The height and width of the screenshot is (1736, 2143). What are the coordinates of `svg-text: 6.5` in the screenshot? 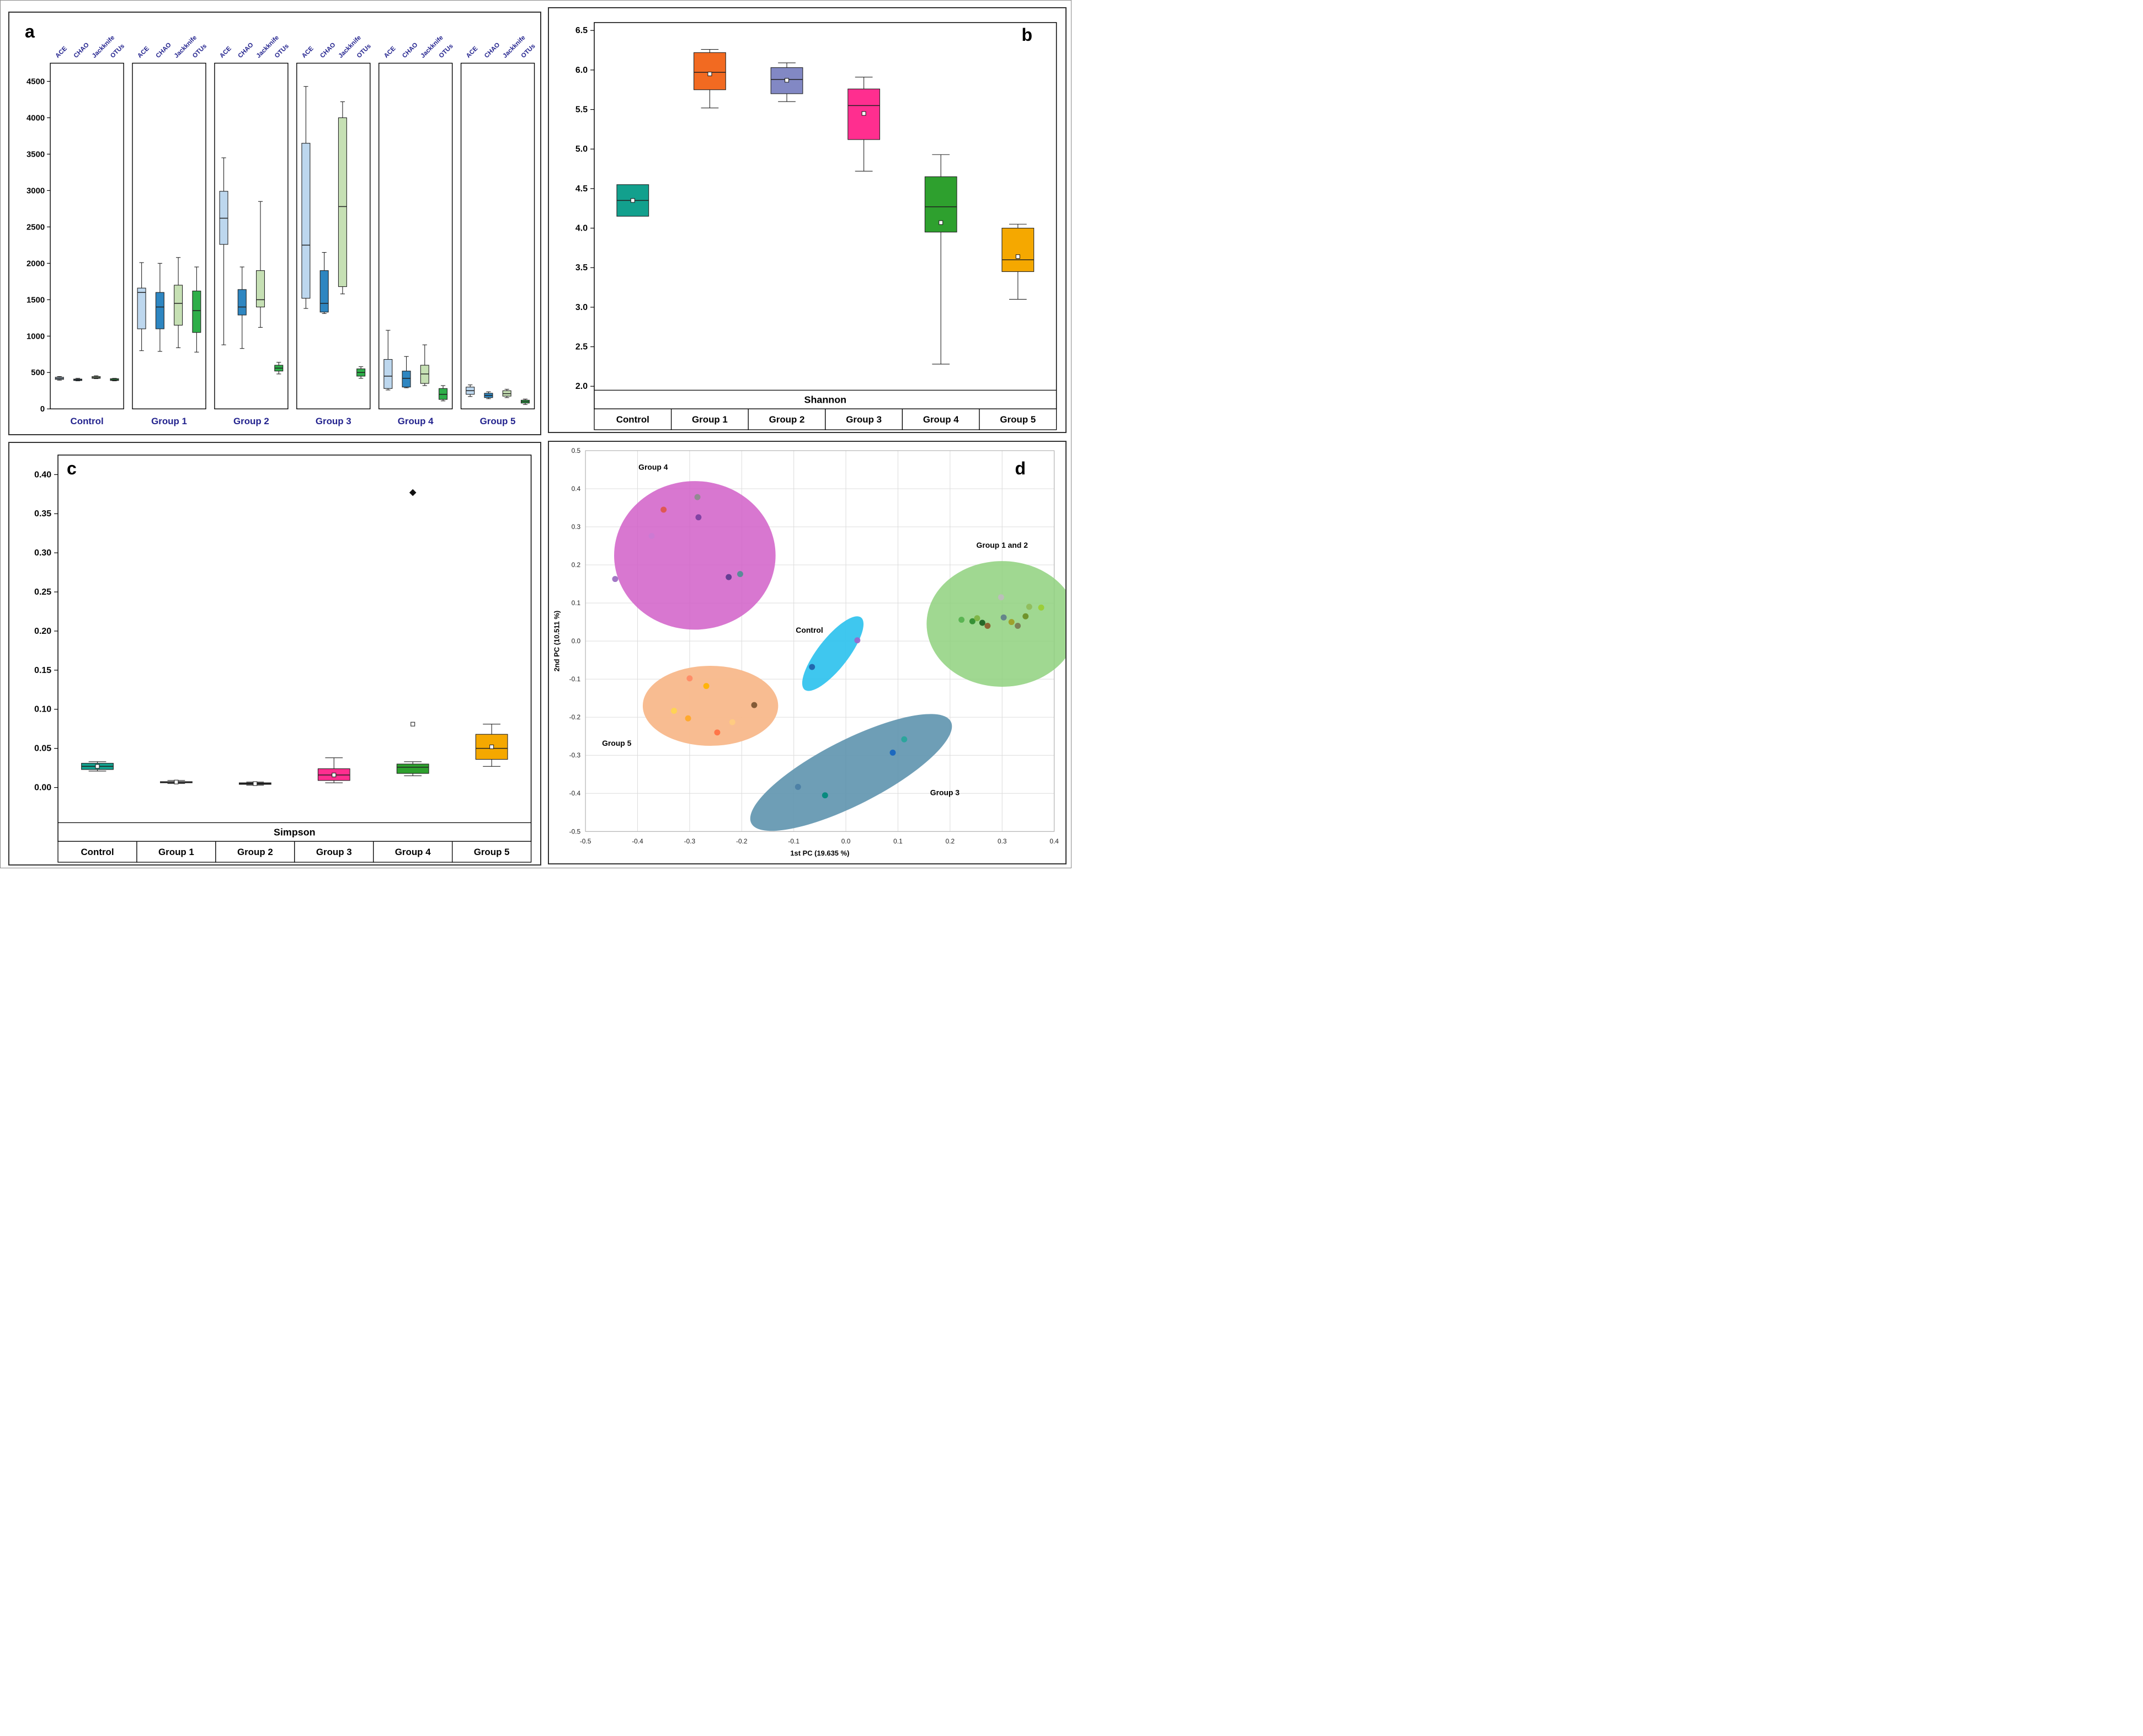 It's located at (581, 30).